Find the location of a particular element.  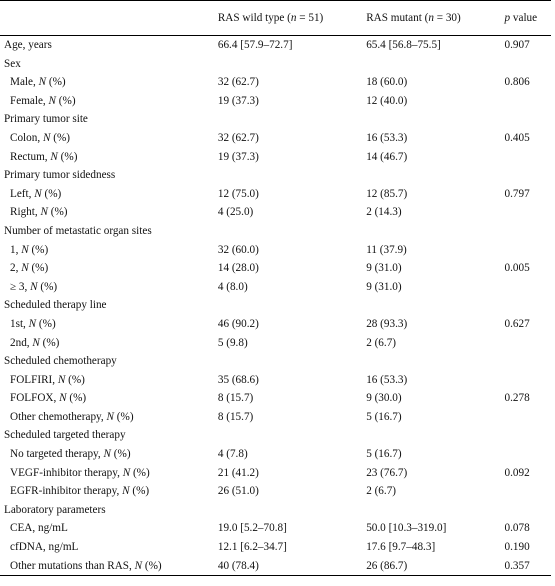

cell-ras-mutant: 5 (16.7) is located at coordinates (384, 454).